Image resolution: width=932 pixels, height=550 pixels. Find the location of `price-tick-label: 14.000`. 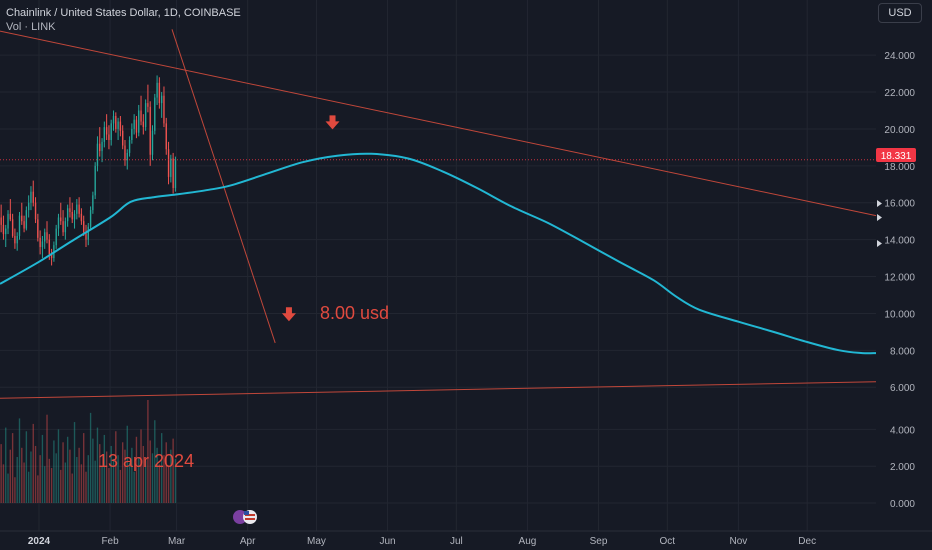

price-tick-label: 14.000 is located at coordinates (899, 241).